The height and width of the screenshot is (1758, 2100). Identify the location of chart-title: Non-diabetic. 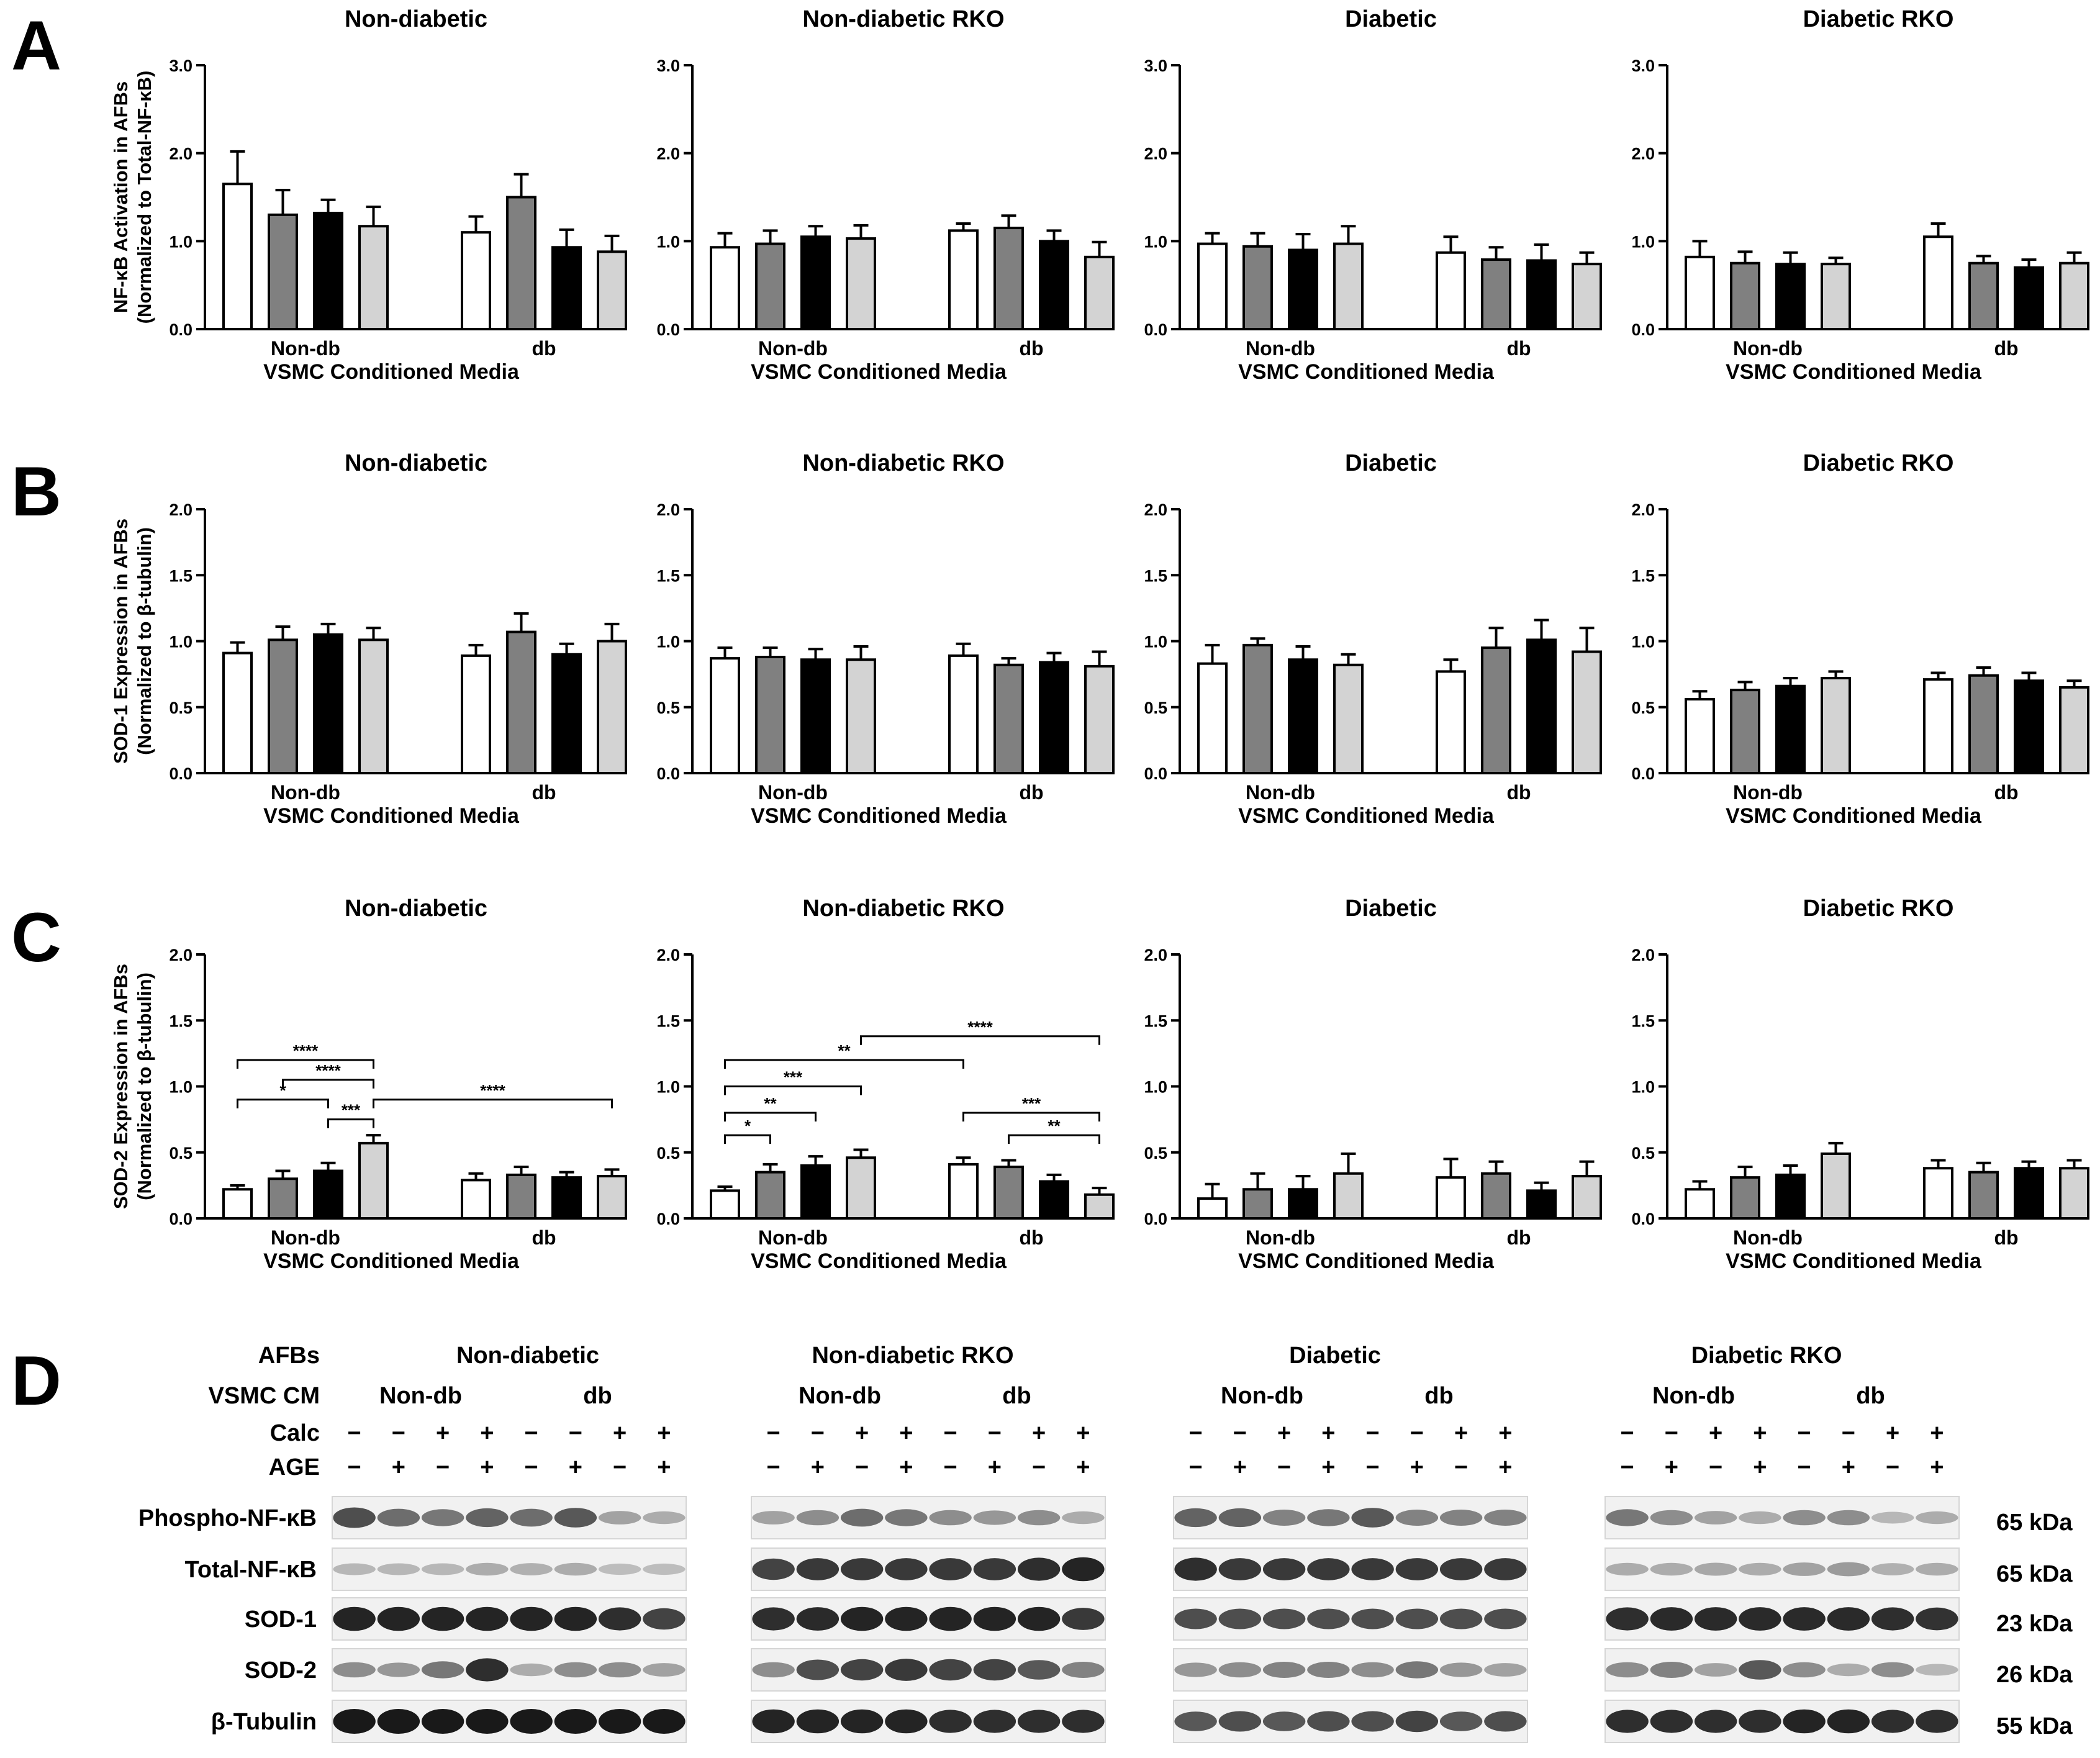
(416, 463).